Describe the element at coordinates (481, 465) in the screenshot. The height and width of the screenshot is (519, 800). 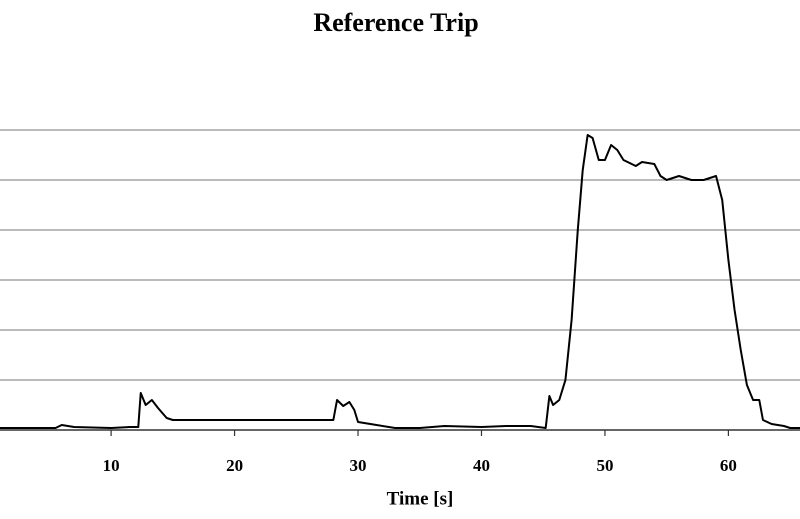
I see `x-tick-label: 40` at that location.